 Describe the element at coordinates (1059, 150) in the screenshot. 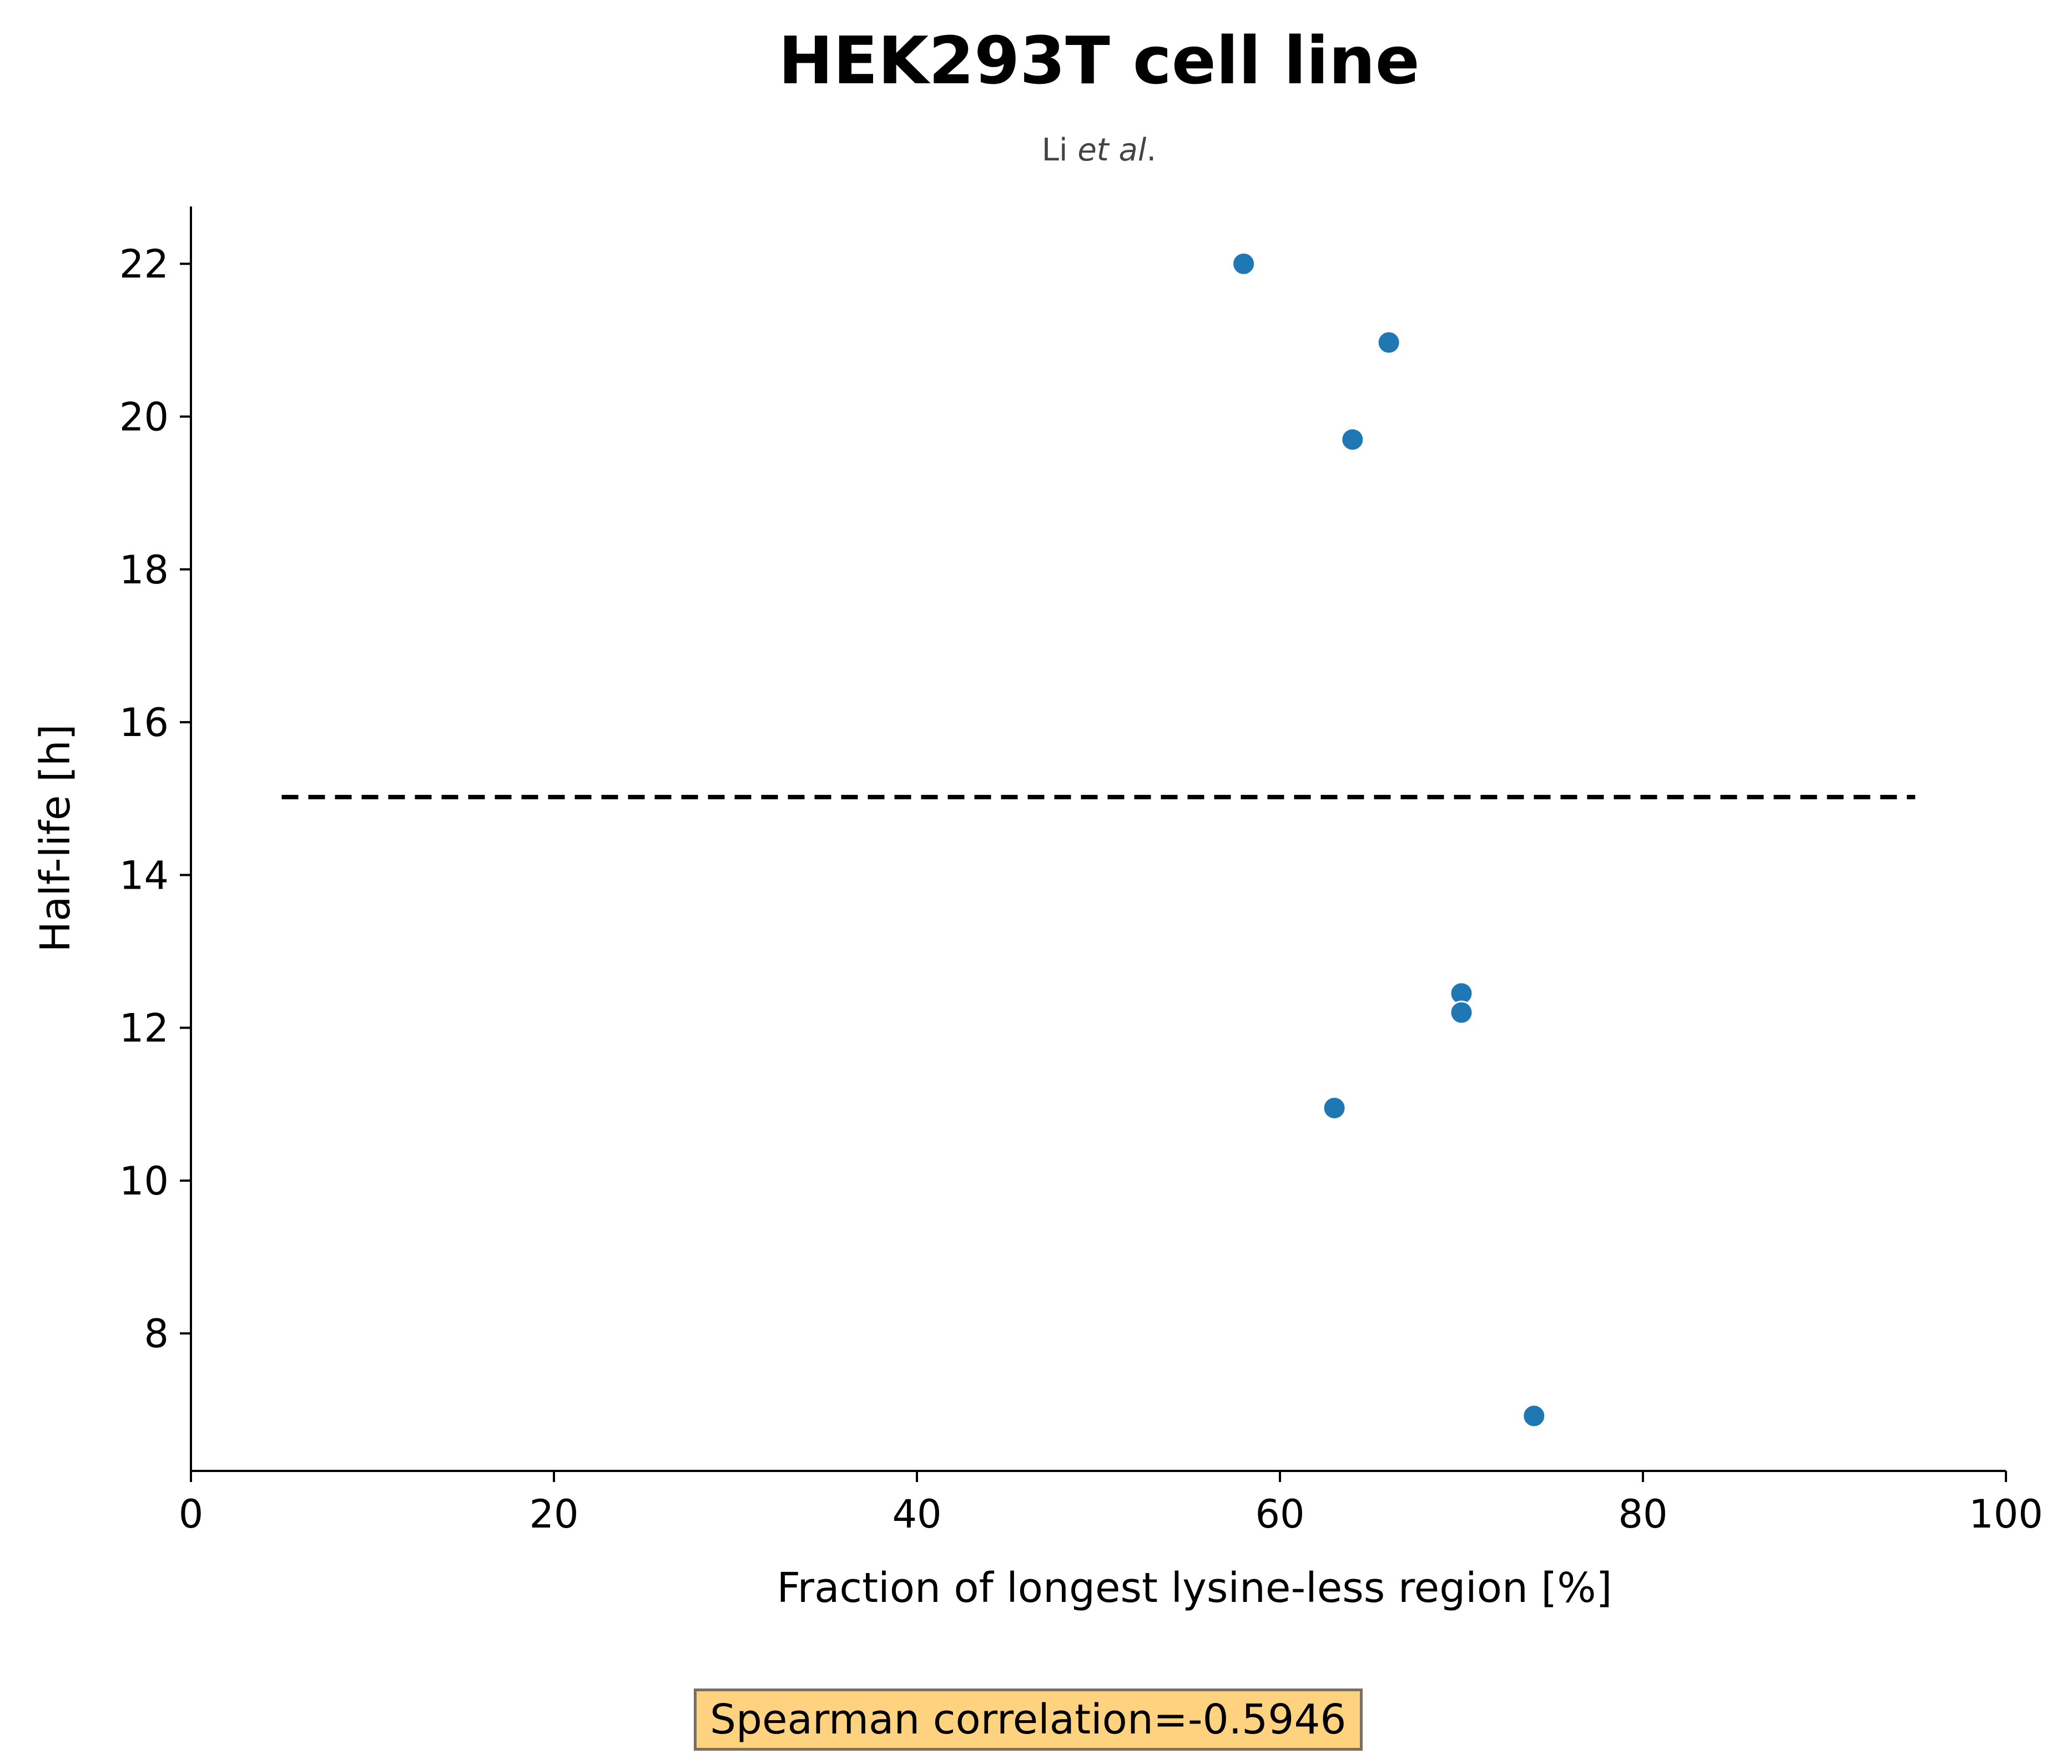

I see `subtitle-author: Li` at that location.